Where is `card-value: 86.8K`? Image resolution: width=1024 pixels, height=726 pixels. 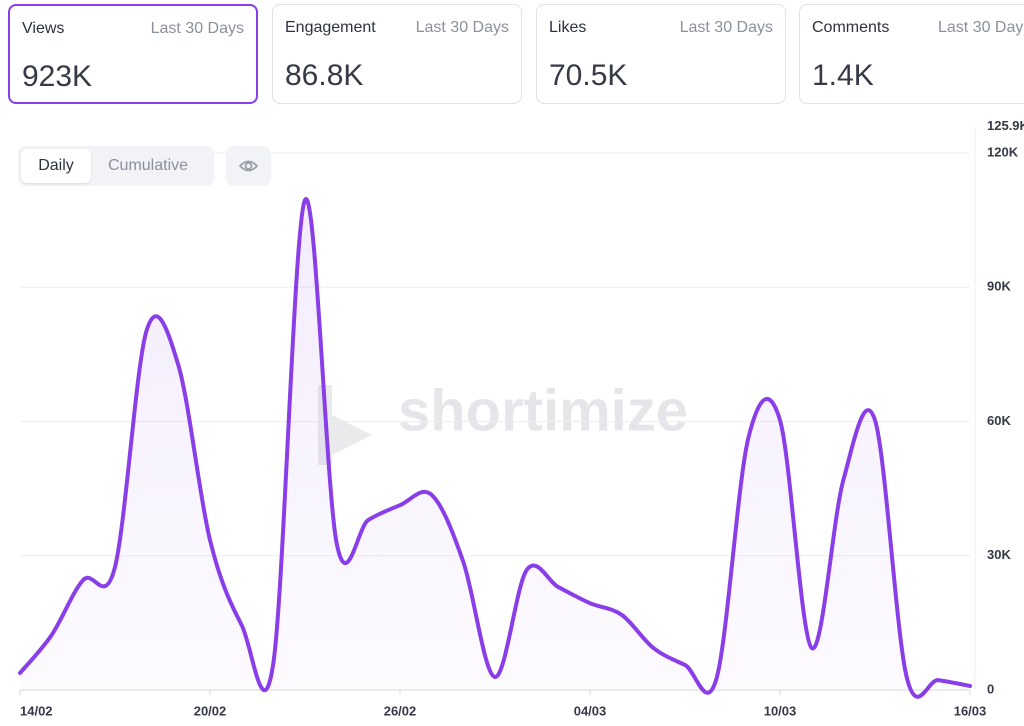
card-value: 86.8K is located at coordinates (324, 75).